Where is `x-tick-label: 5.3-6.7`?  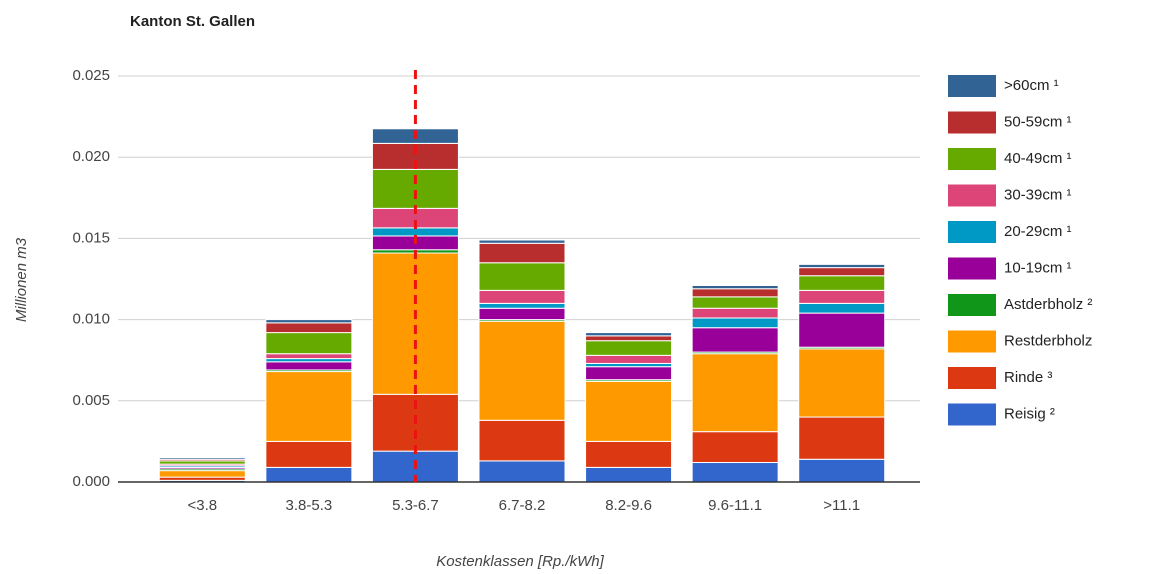 x-tick-label: 5.3-6.7 is located at coordinates (415, 505).